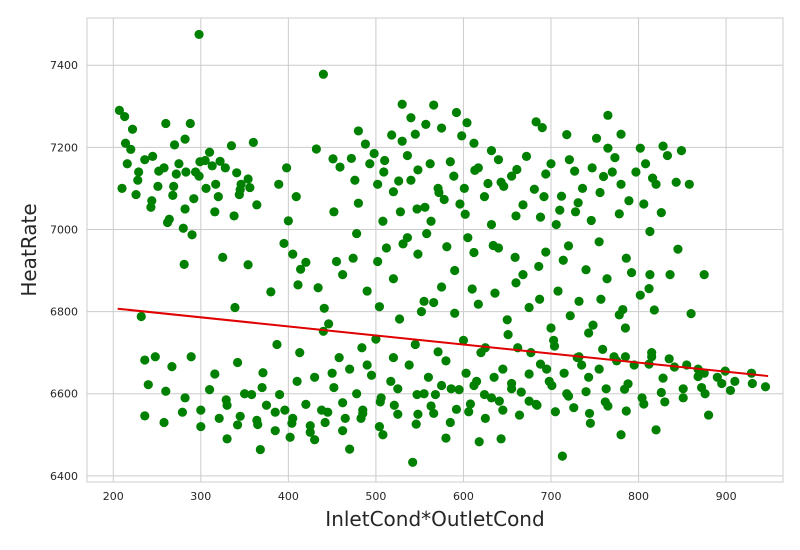 This screenshot has height=550, width=800. What do you see at coordinates (64, 271) in the screenshot?
I see `y-tick-labels: 6400 6600 6800 7000 7200 7400` at bounding box center [64, 271].